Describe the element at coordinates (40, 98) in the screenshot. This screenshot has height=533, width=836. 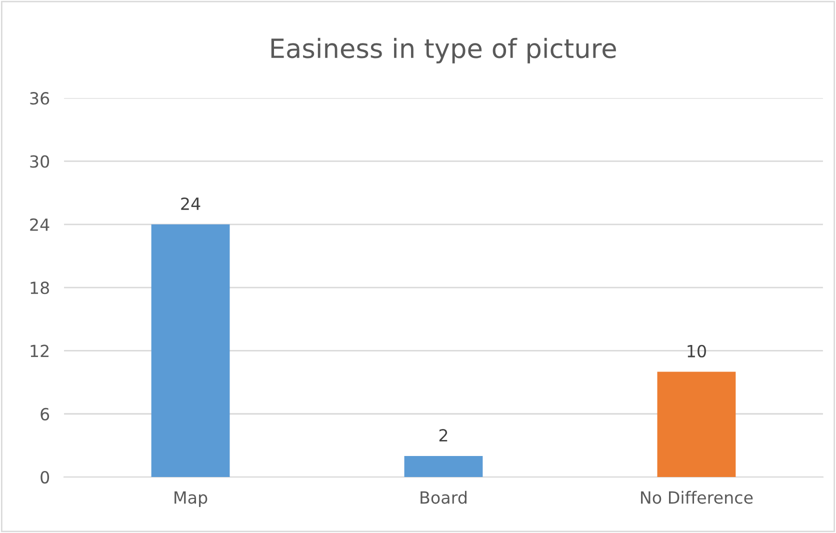
I see `y-tick-label: 36` at that location.